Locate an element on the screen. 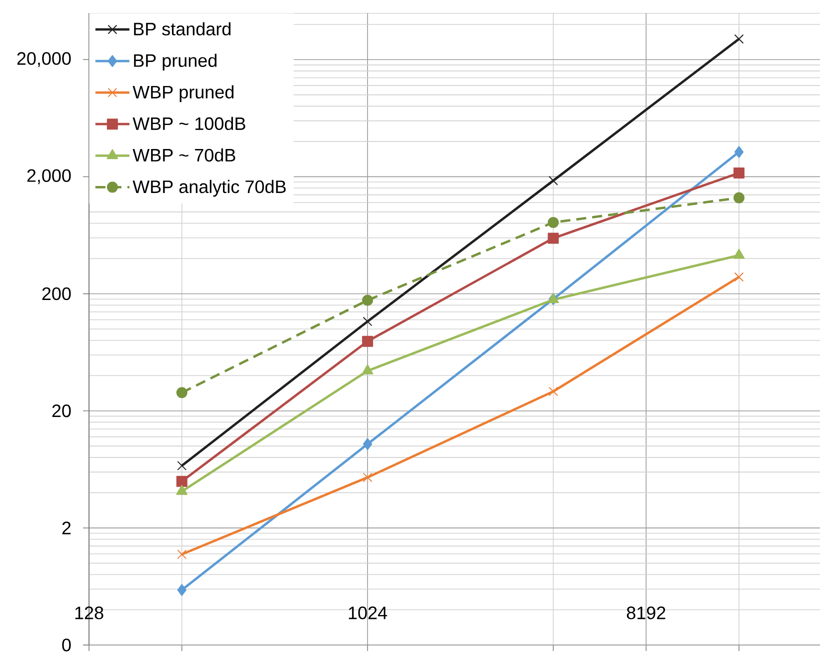 The image size is (824, 657). legend-label: WBP pruned is located at coordinates (183, 93).